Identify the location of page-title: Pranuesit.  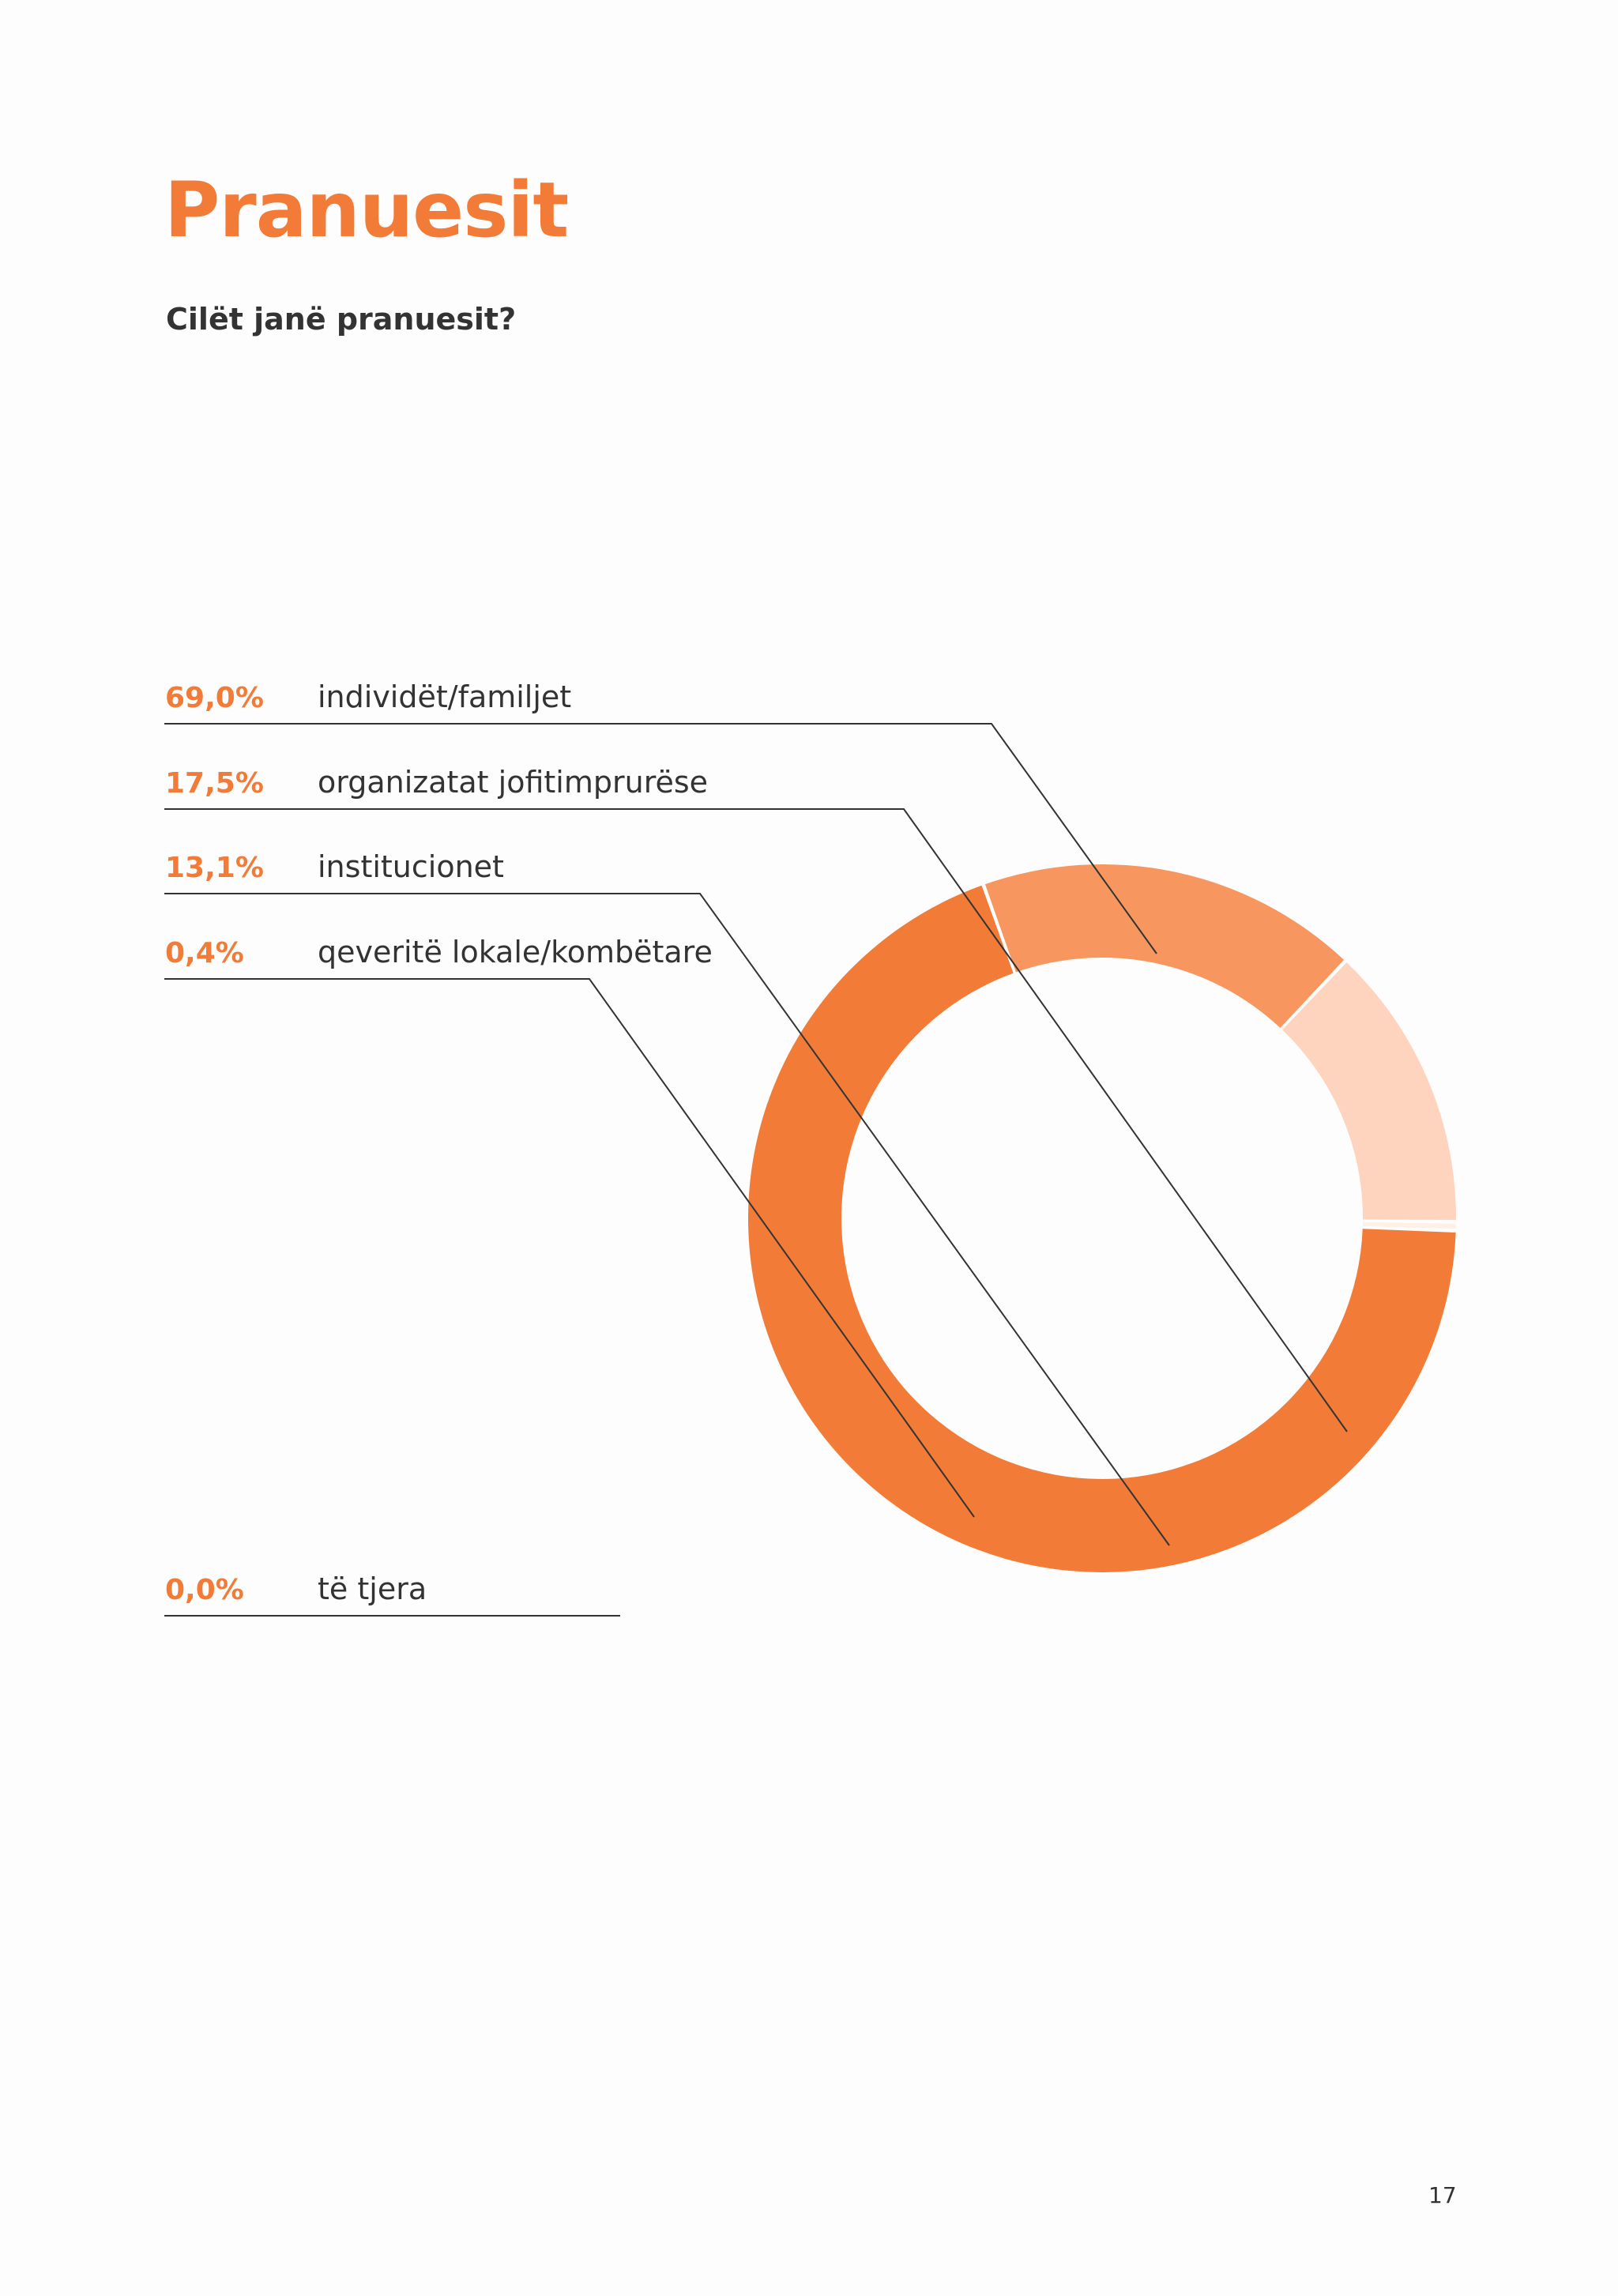
(366, 210).